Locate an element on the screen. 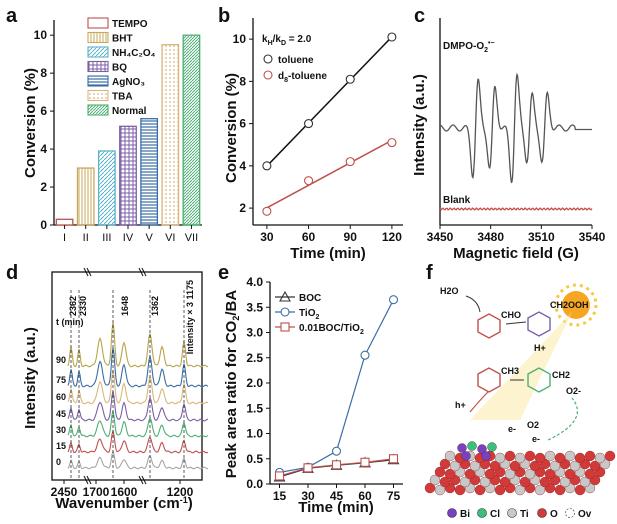  d-peak-label-2330: 2330 is located at coordinates (83, 306).